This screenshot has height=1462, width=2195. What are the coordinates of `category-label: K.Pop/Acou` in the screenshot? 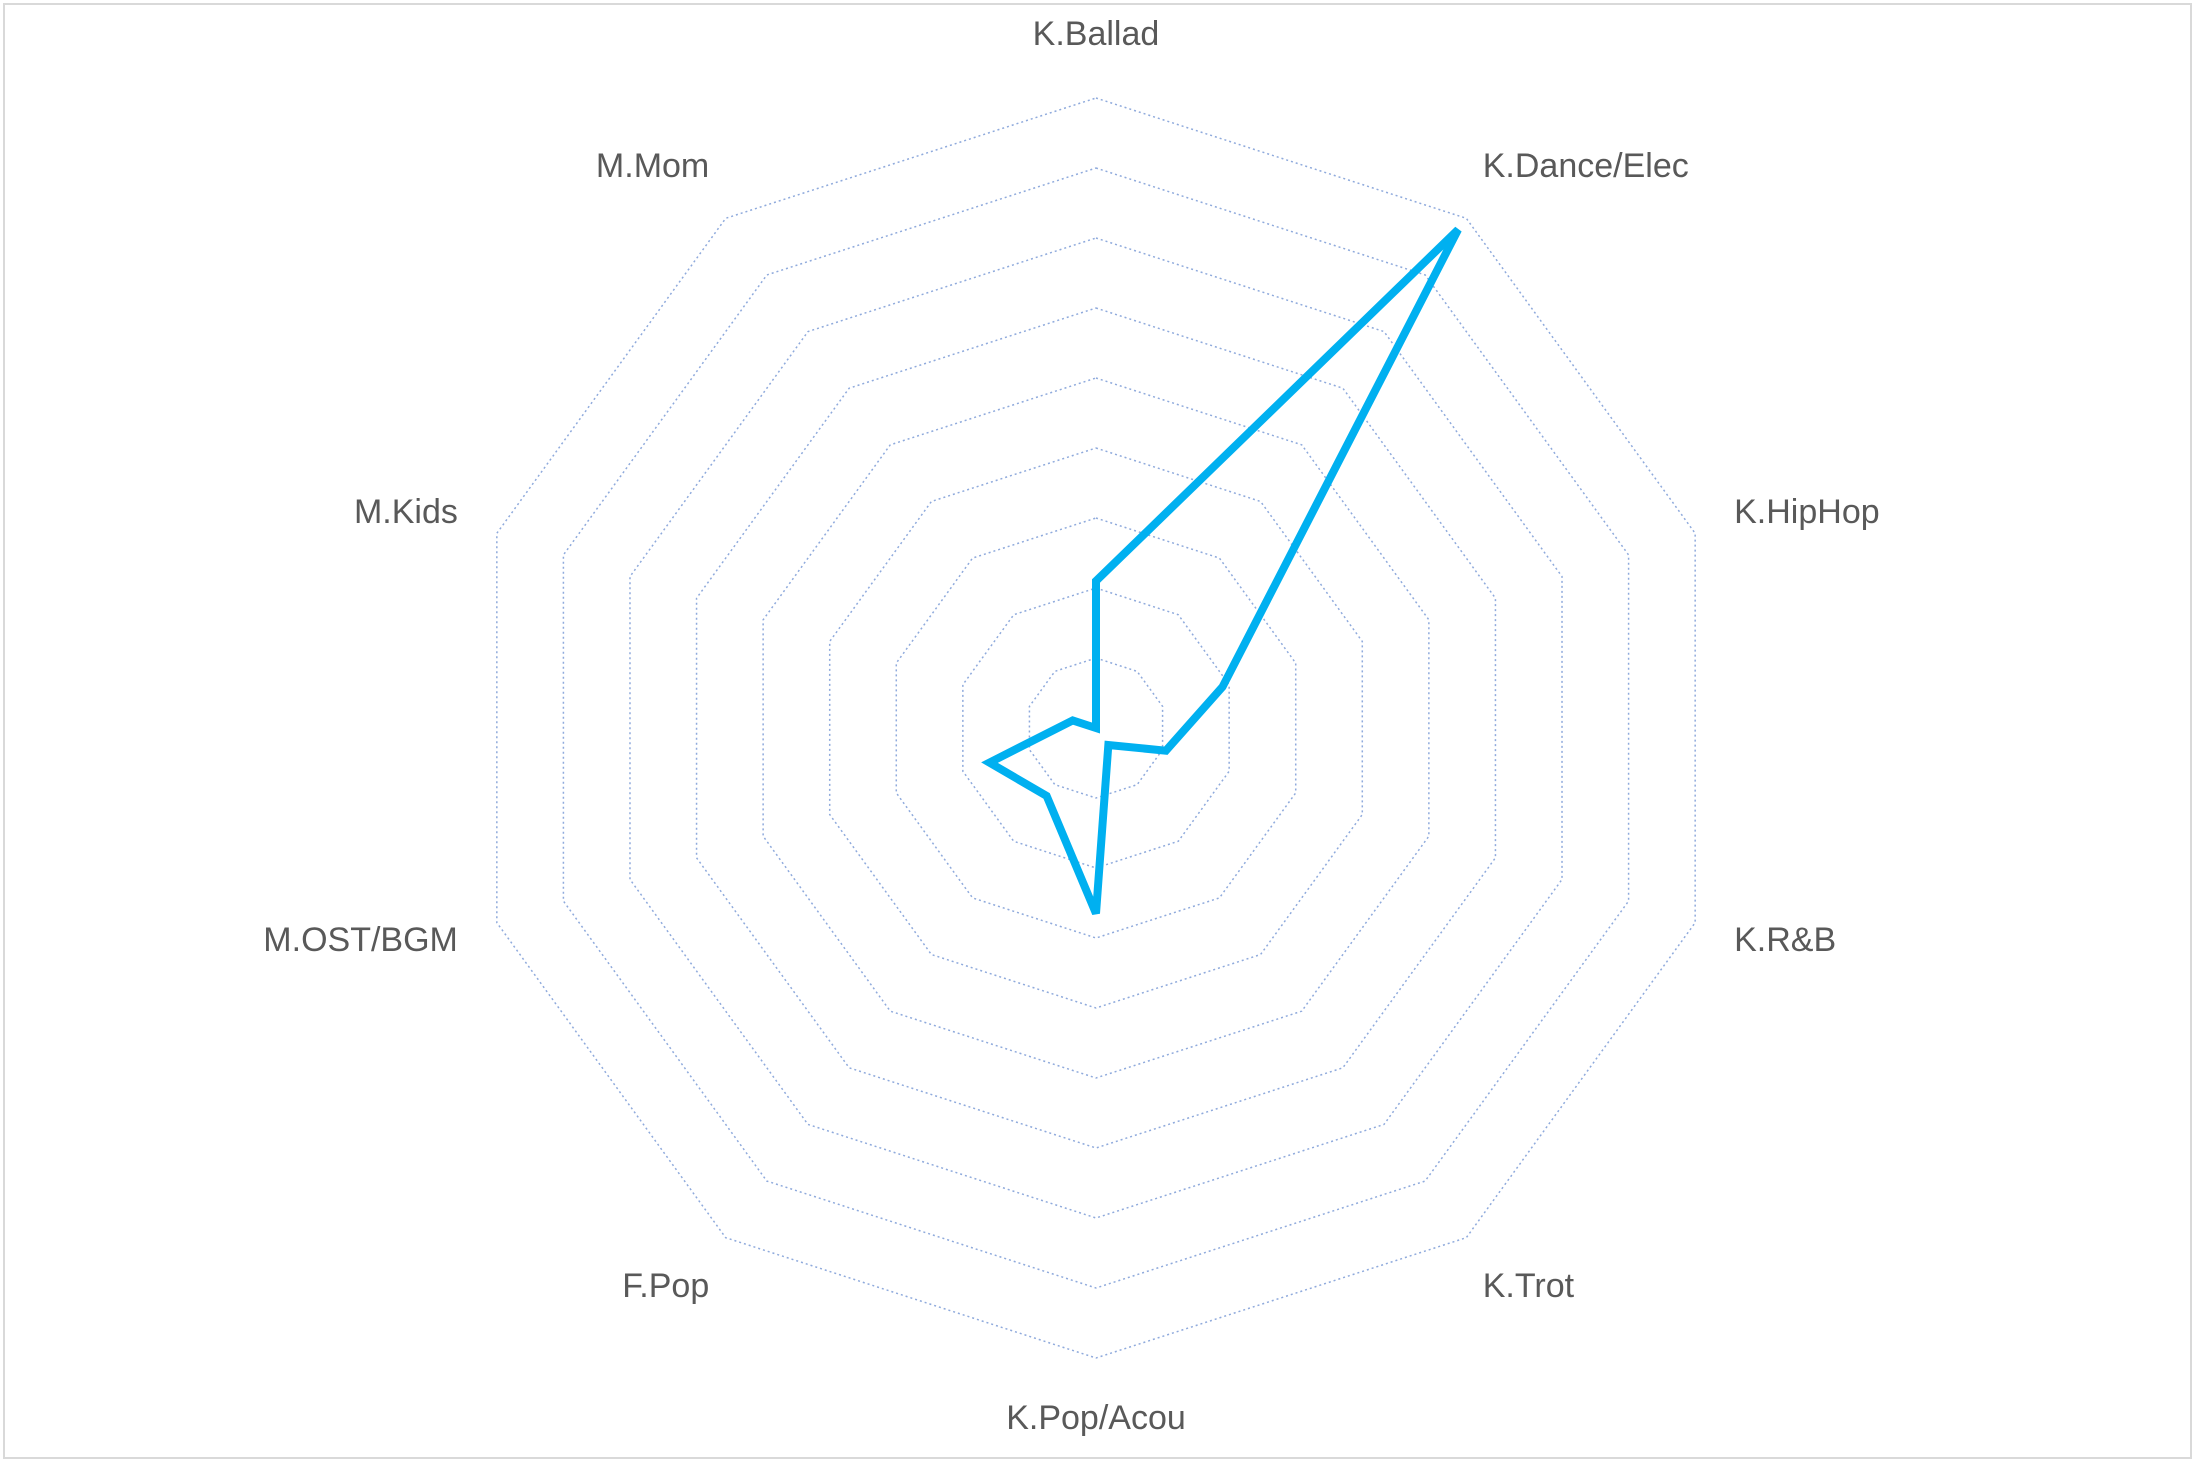 It's located at (1096, 1418).